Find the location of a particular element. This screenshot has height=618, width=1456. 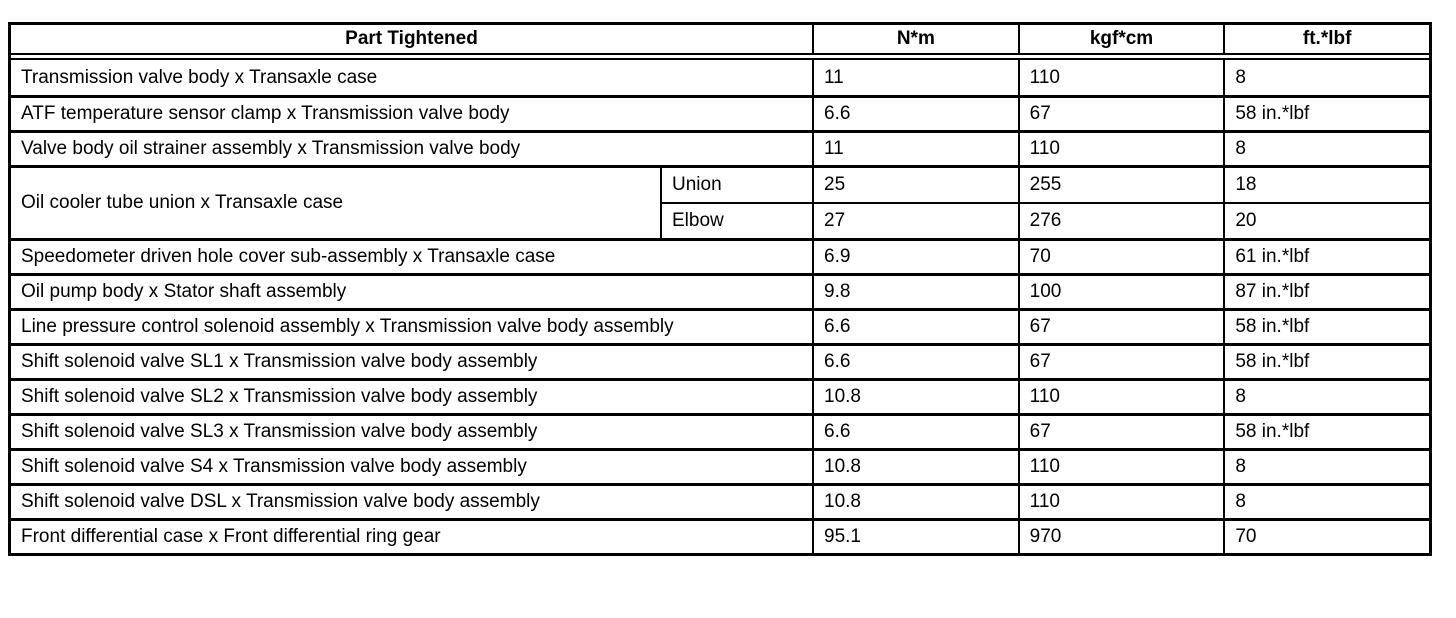

nm-value-cell: 27 is located at coordinates (915, 221).